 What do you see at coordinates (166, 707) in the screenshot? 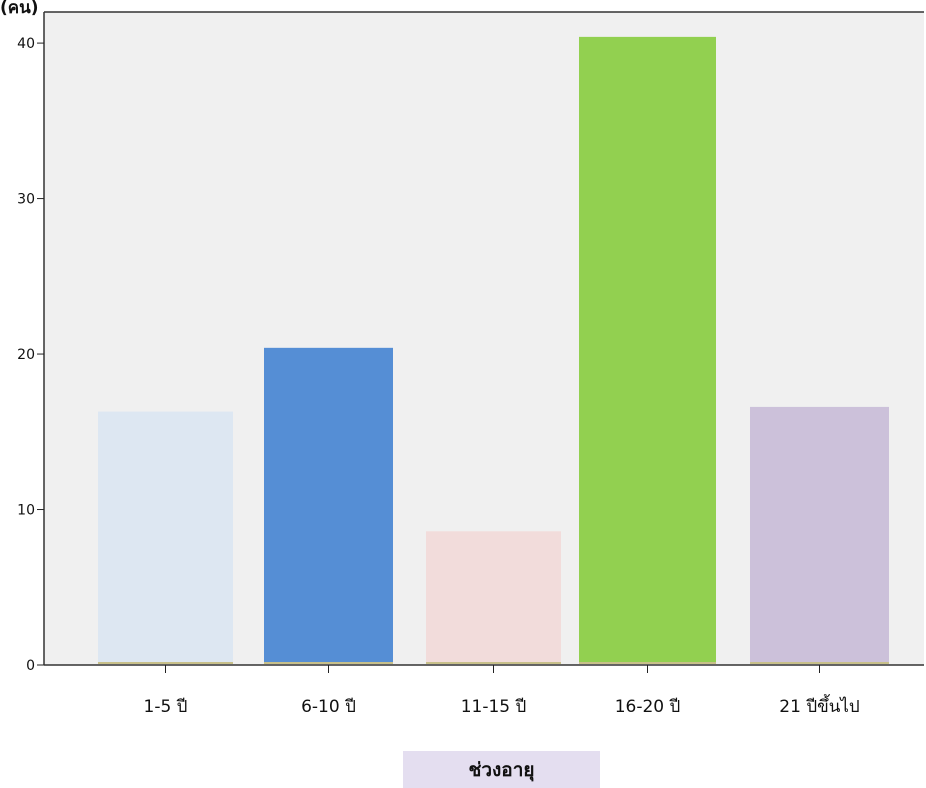
I see `x-tick-label-1: 1-5 ปี` at bounding box center [166, 707].